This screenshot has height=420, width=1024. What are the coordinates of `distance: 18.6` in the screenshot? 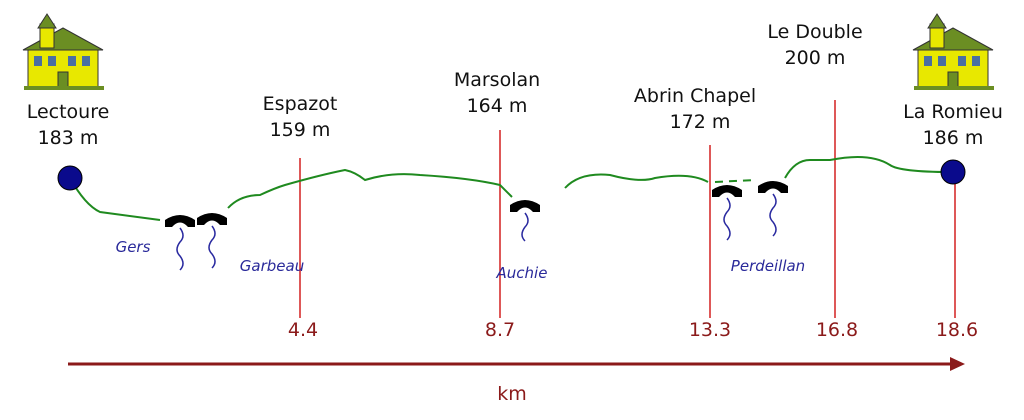 It's located at (957, 330).